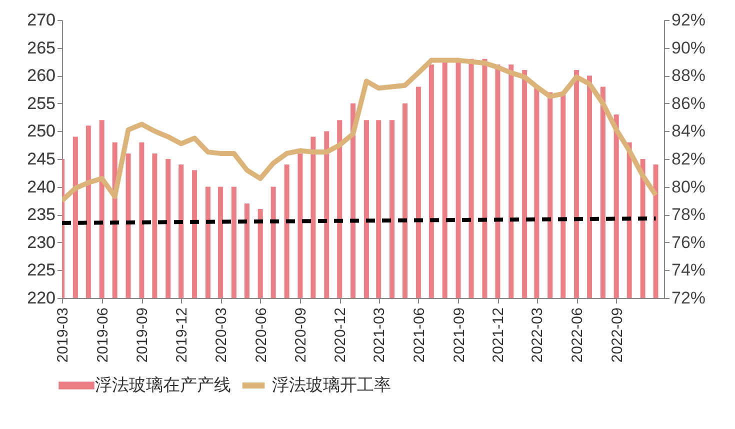 This screenshot has height=429, width=735. Describe the element at coordinates (41, 159) in the screenshot. I see `y-tick-label: 245` at that location.